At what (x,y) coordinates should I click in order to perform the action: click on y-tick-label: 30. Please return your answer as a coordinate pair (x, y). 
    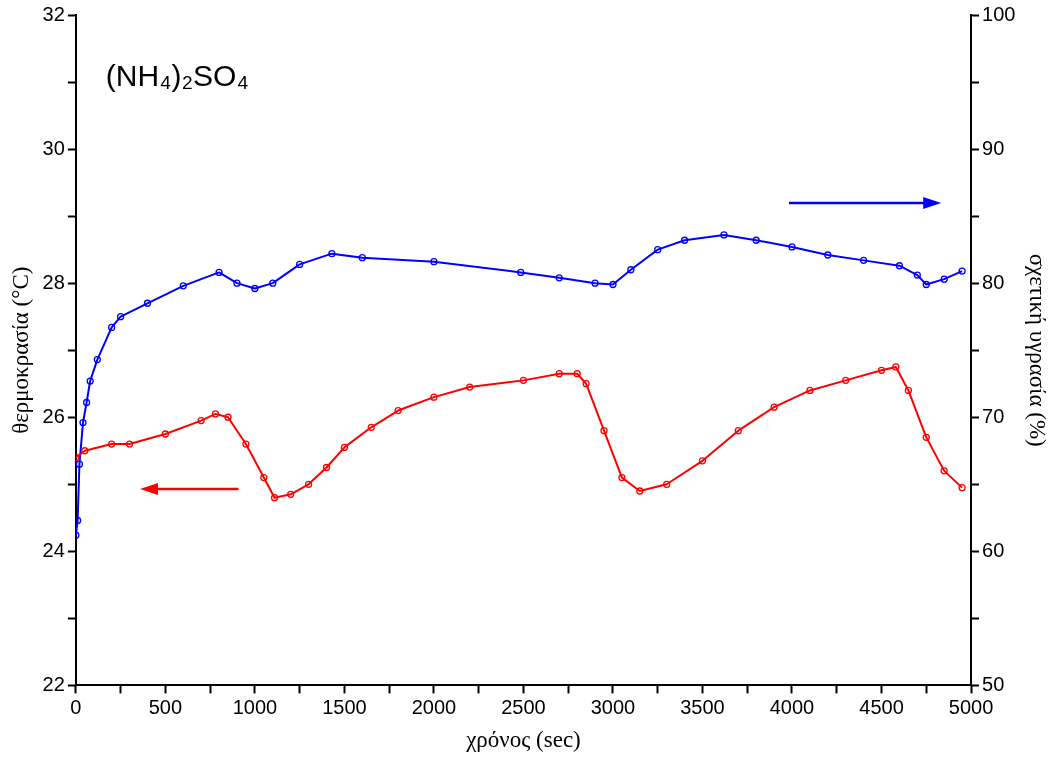
    Looking at the image, I should click on (53, 147).